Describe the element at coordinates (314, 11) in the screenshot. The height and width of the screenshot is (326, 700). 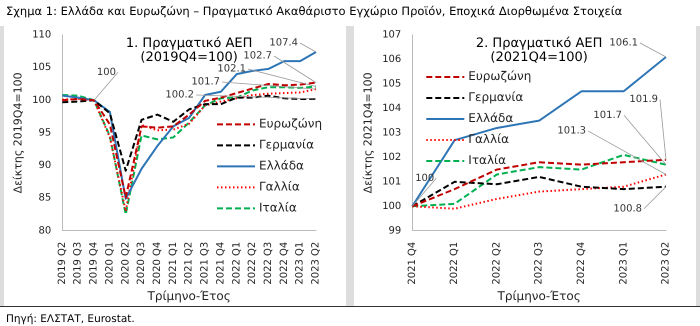
I see `text: Σχημα 1: Ελλάδα και Ευρωζώνη – Πραγματικό Ακαθάριστο Εγχώριο Προϊόν, Εποχικά Διορθωμένα Στοιχεία` at that location.